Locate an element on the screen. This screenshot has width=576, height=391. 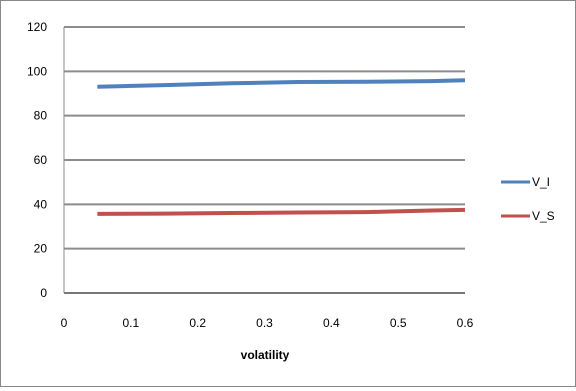
legend-label-v_s: V_S is located at coordinates (543, 216).